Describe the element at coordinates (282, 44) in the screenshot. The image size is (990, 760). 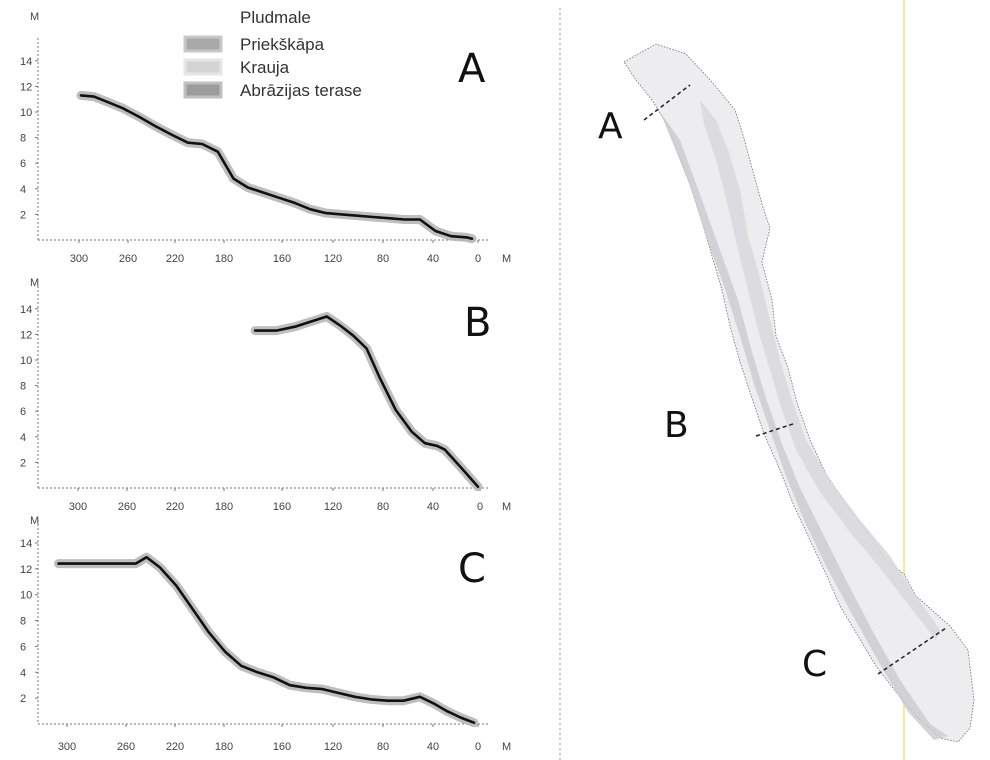
I see `legend-label-priekskapa: Priekškāpa` at that location.